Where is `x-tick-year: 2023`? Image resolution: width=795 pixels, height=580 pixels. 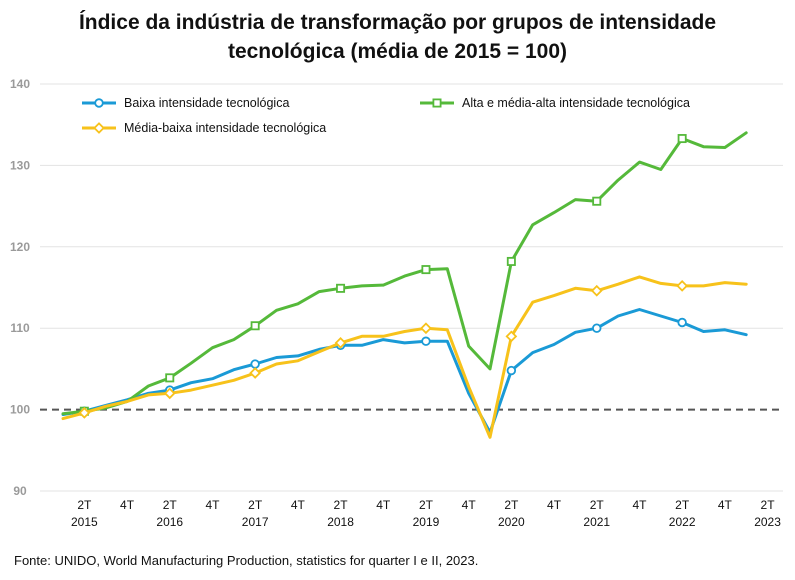 x-tick-year: 2023 is located at coordinates (767, 522).